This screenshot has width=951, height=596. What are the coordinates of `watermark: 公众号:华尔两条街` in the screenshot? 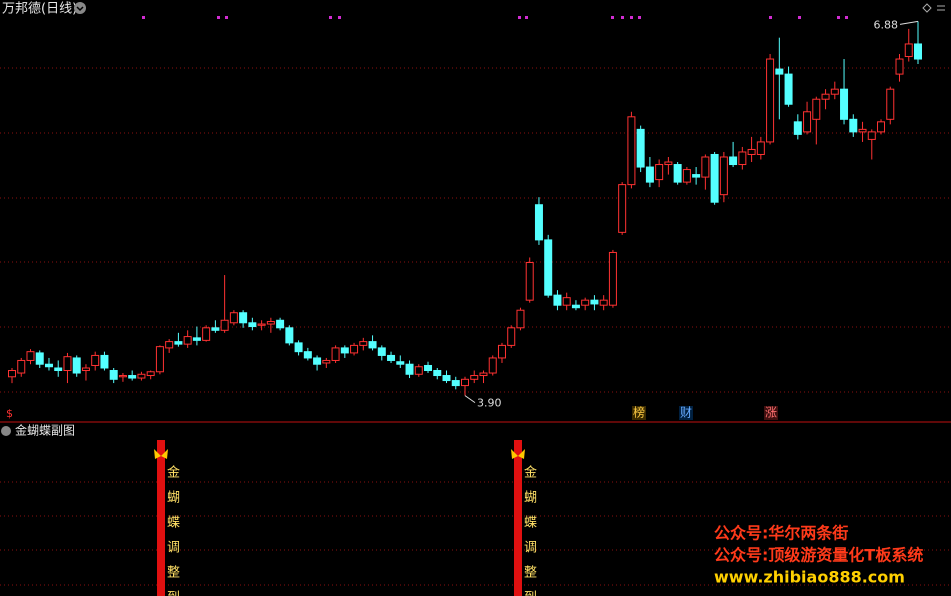 It's located at (781, 533).